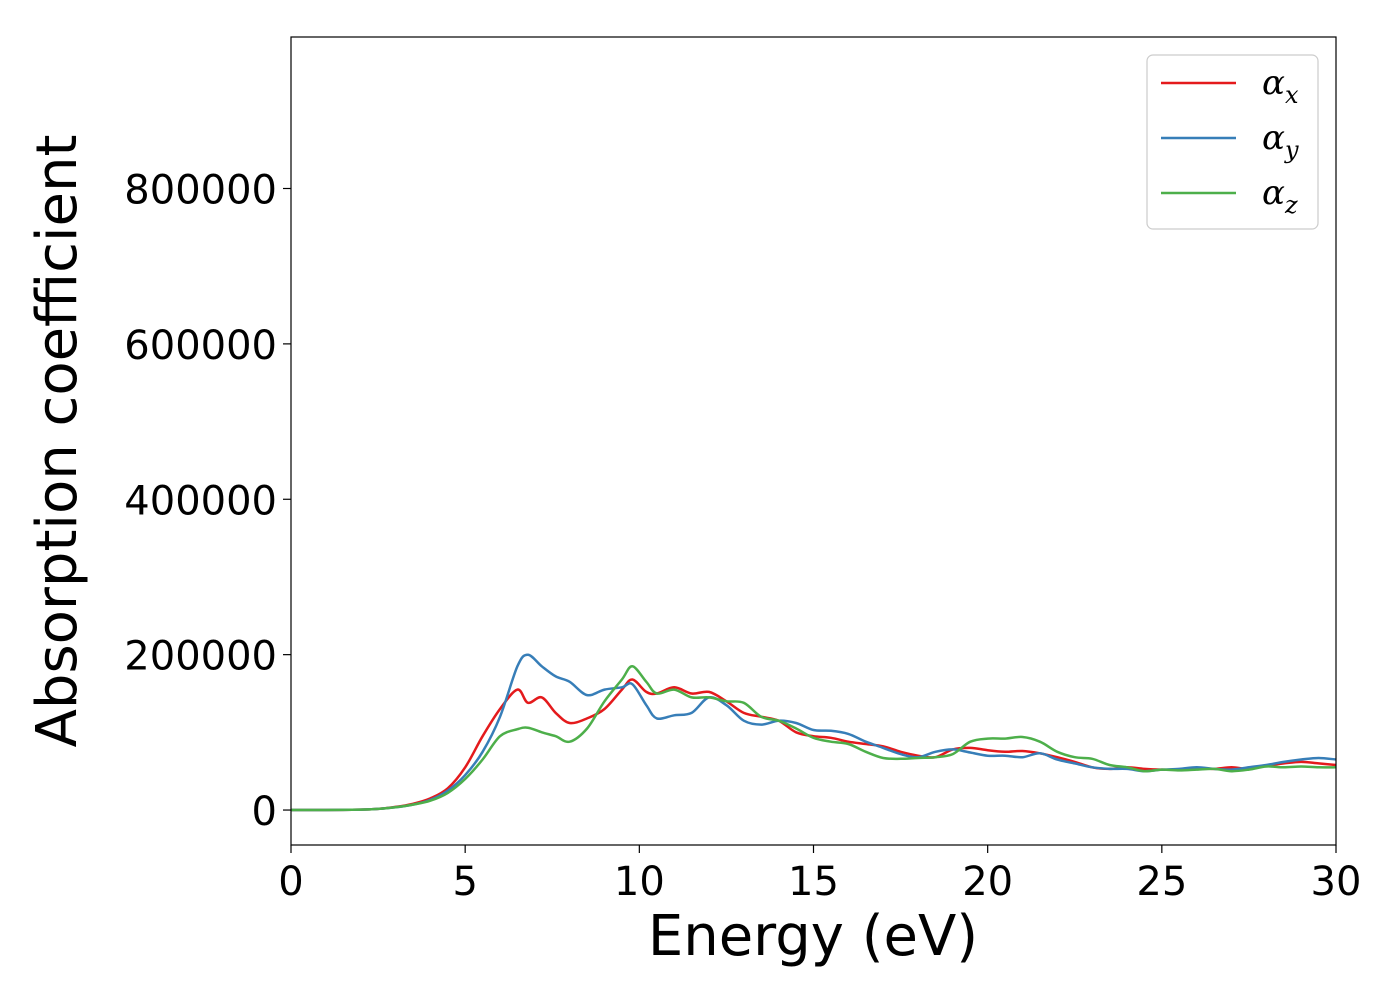 This screenshot has width=1400, height=1000. I want to click on series-line-alpha-z, so click(813, 738).